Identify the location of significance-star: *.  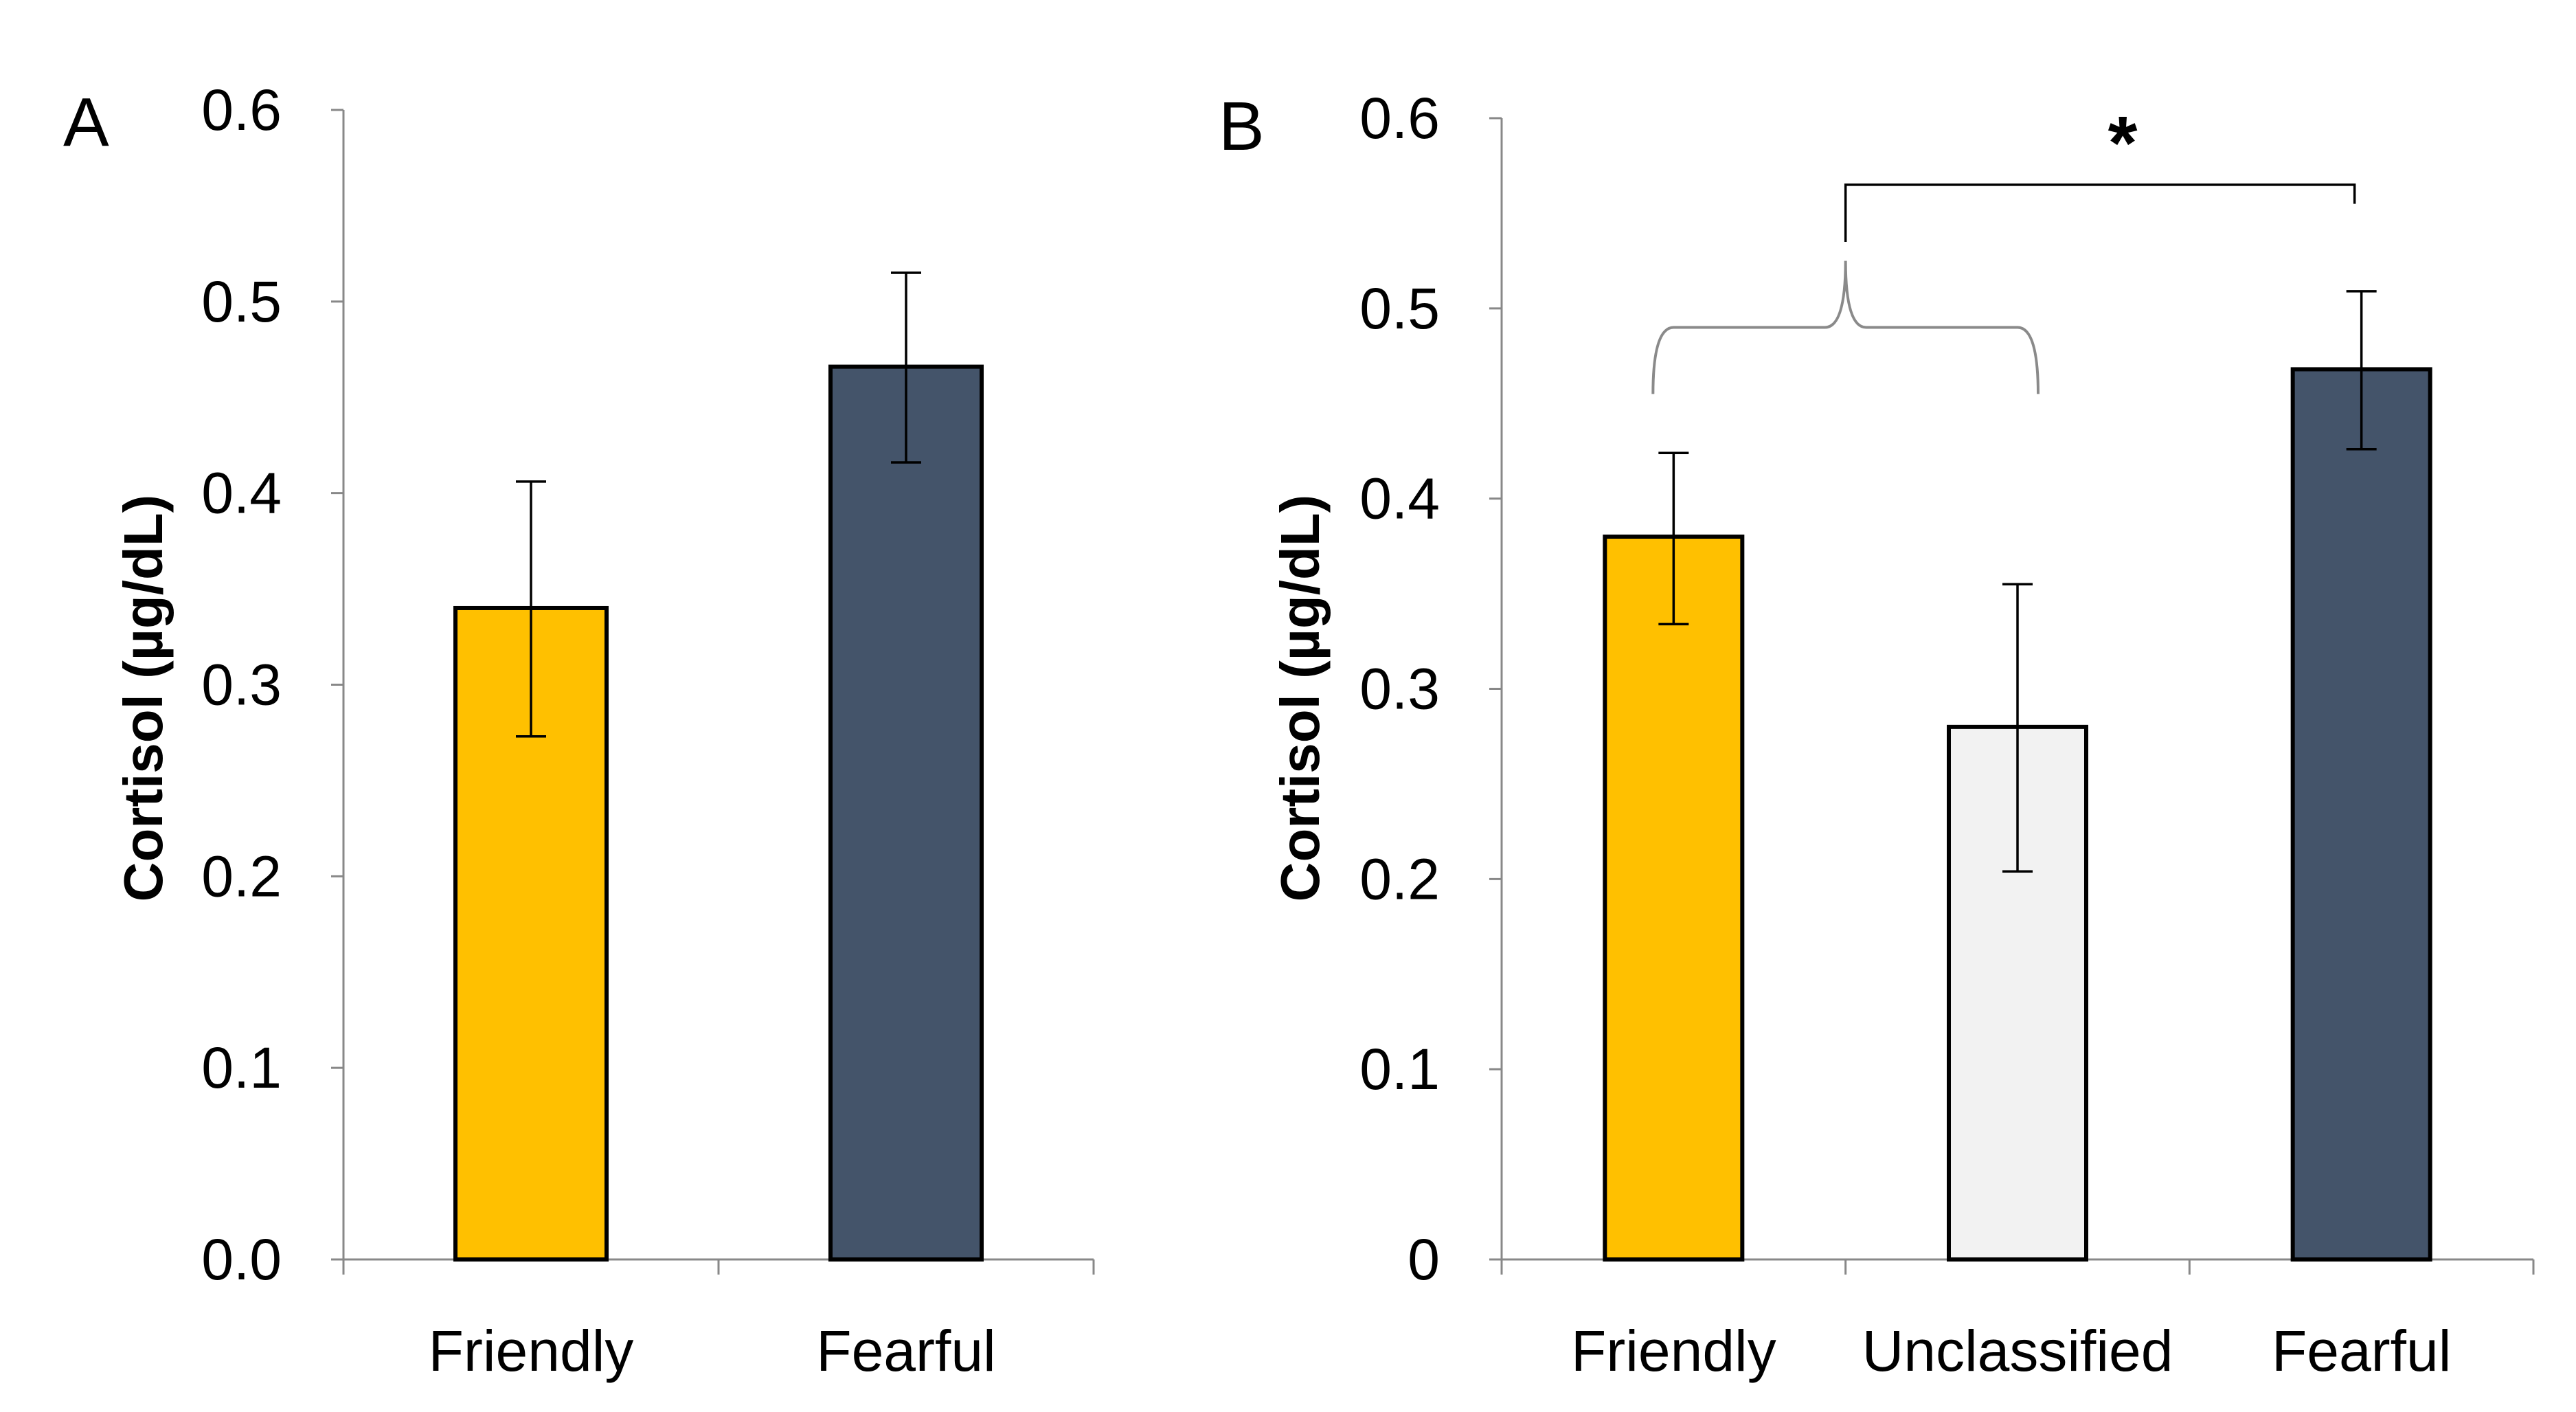
(2123, 143).